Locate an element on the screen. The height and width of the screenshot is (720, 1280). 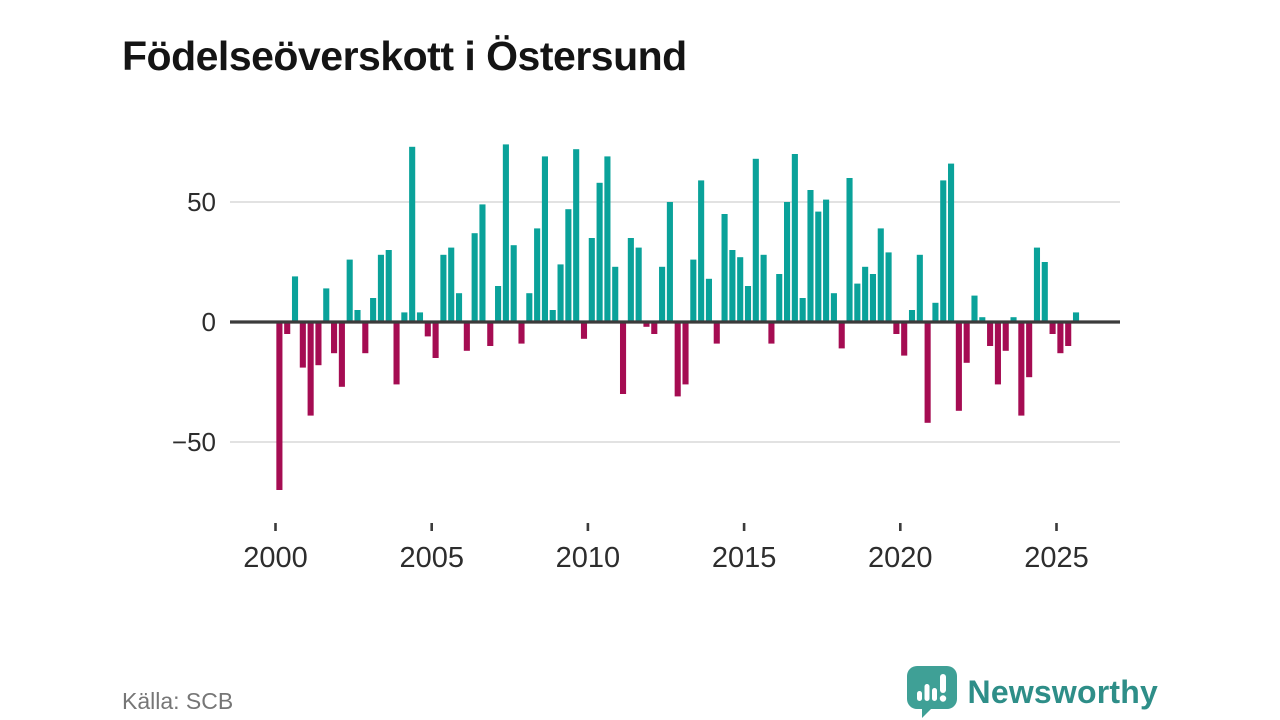
y-tick-label: 50 is located at coordinates (201, 202).